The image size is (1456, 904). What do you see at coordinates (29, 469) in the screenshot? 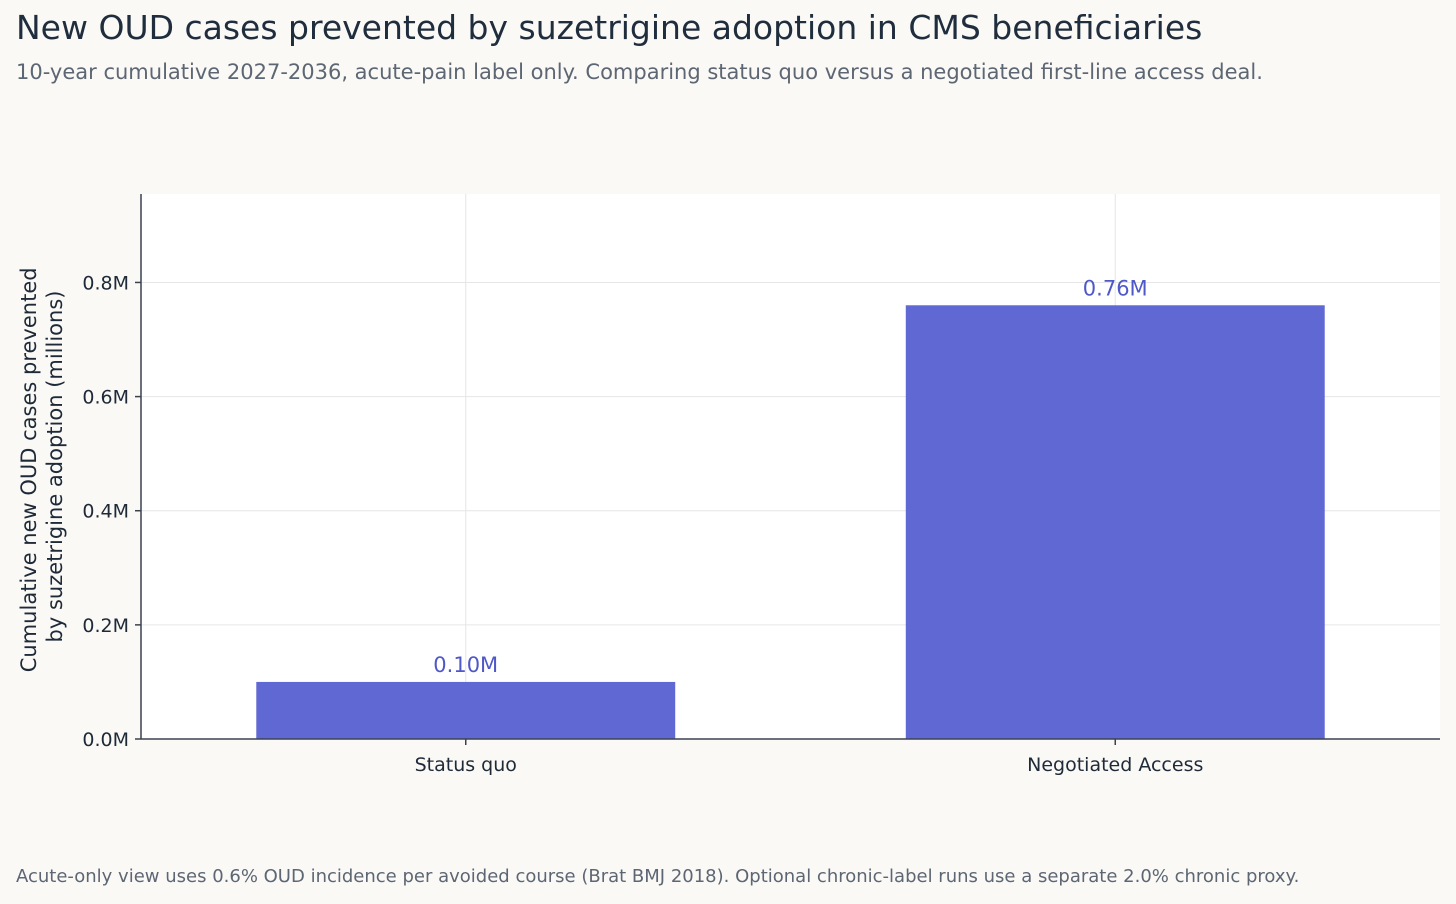
I see `y-axis-title-line-1: Cumulative new OUD cases prevented` at bounding box center [29, 469].